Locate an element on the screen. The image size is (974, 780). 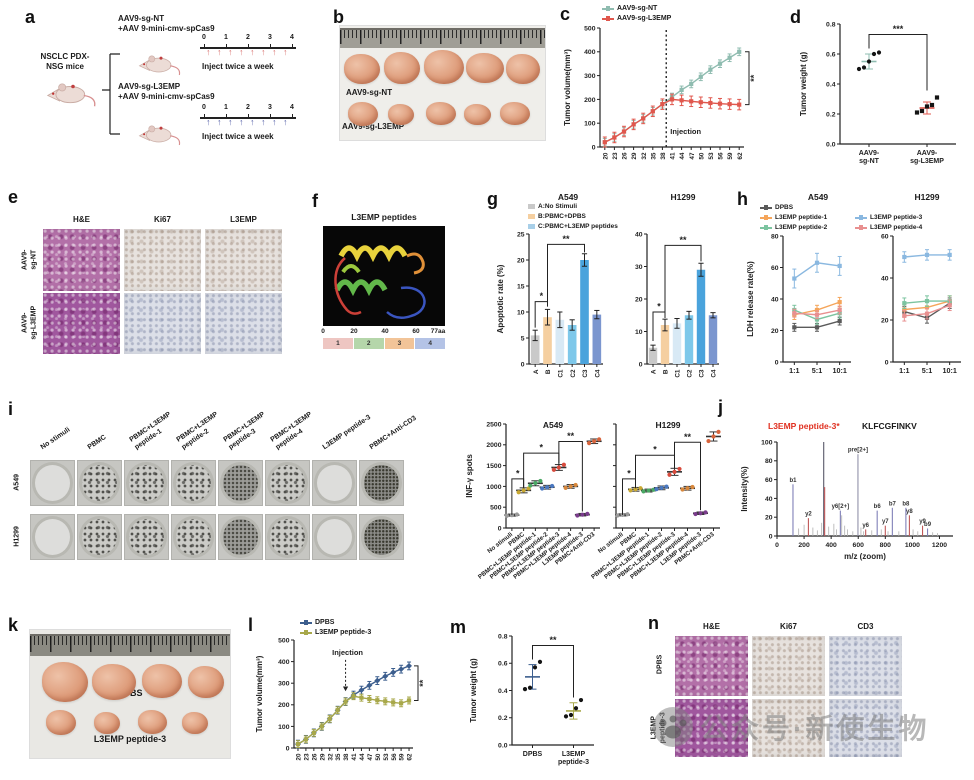
x-tick-label: 56 is located at coordinates (394, 757).